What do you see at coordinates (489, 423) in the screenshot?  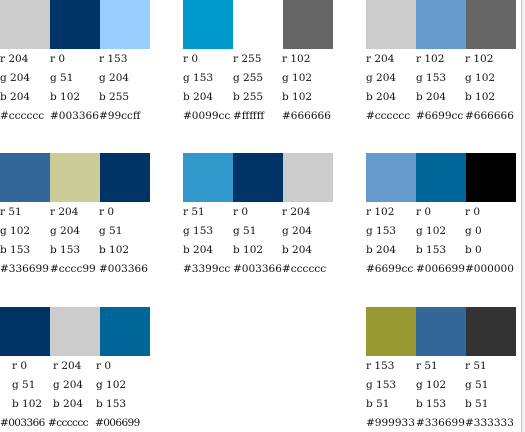 I see `hex-code: #333333` at bounding box center [489, 423].